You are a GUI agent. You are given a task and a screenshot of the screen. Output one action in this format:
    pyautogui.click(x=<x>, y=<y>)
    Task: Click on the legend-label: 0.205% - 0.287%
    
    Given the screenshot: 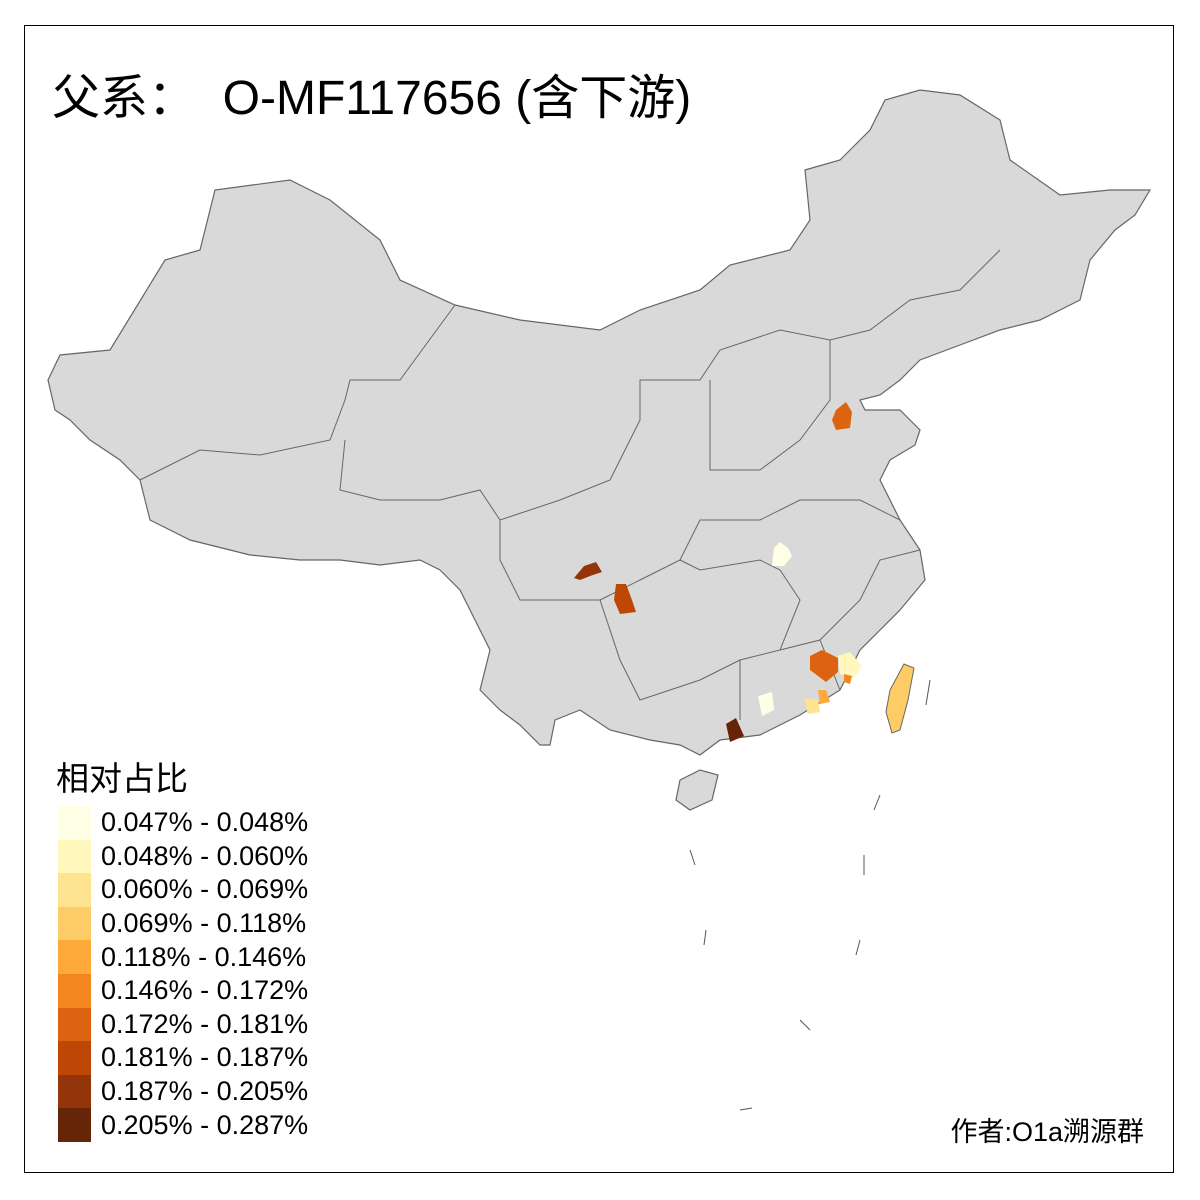 What is the action you would take?
    pyautogui.click(x=205, y=1124)
    